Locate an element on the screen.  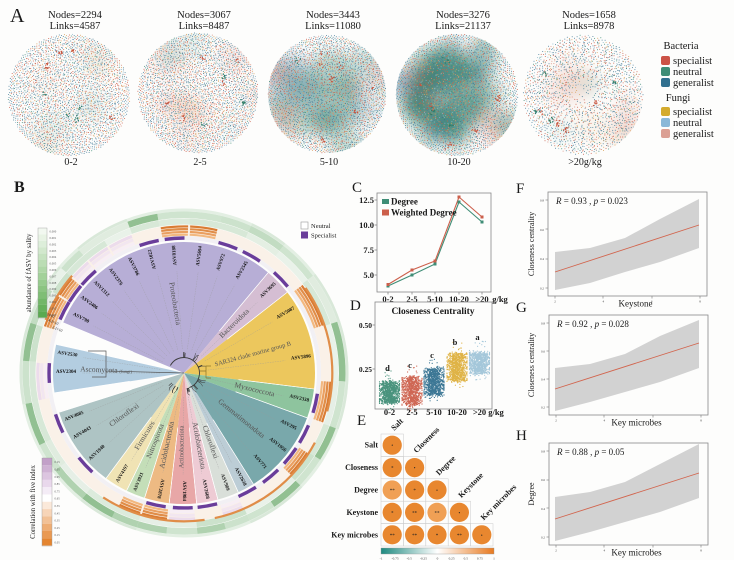
svg-text: Nodes=3443 is located at coordinates (333, 15).